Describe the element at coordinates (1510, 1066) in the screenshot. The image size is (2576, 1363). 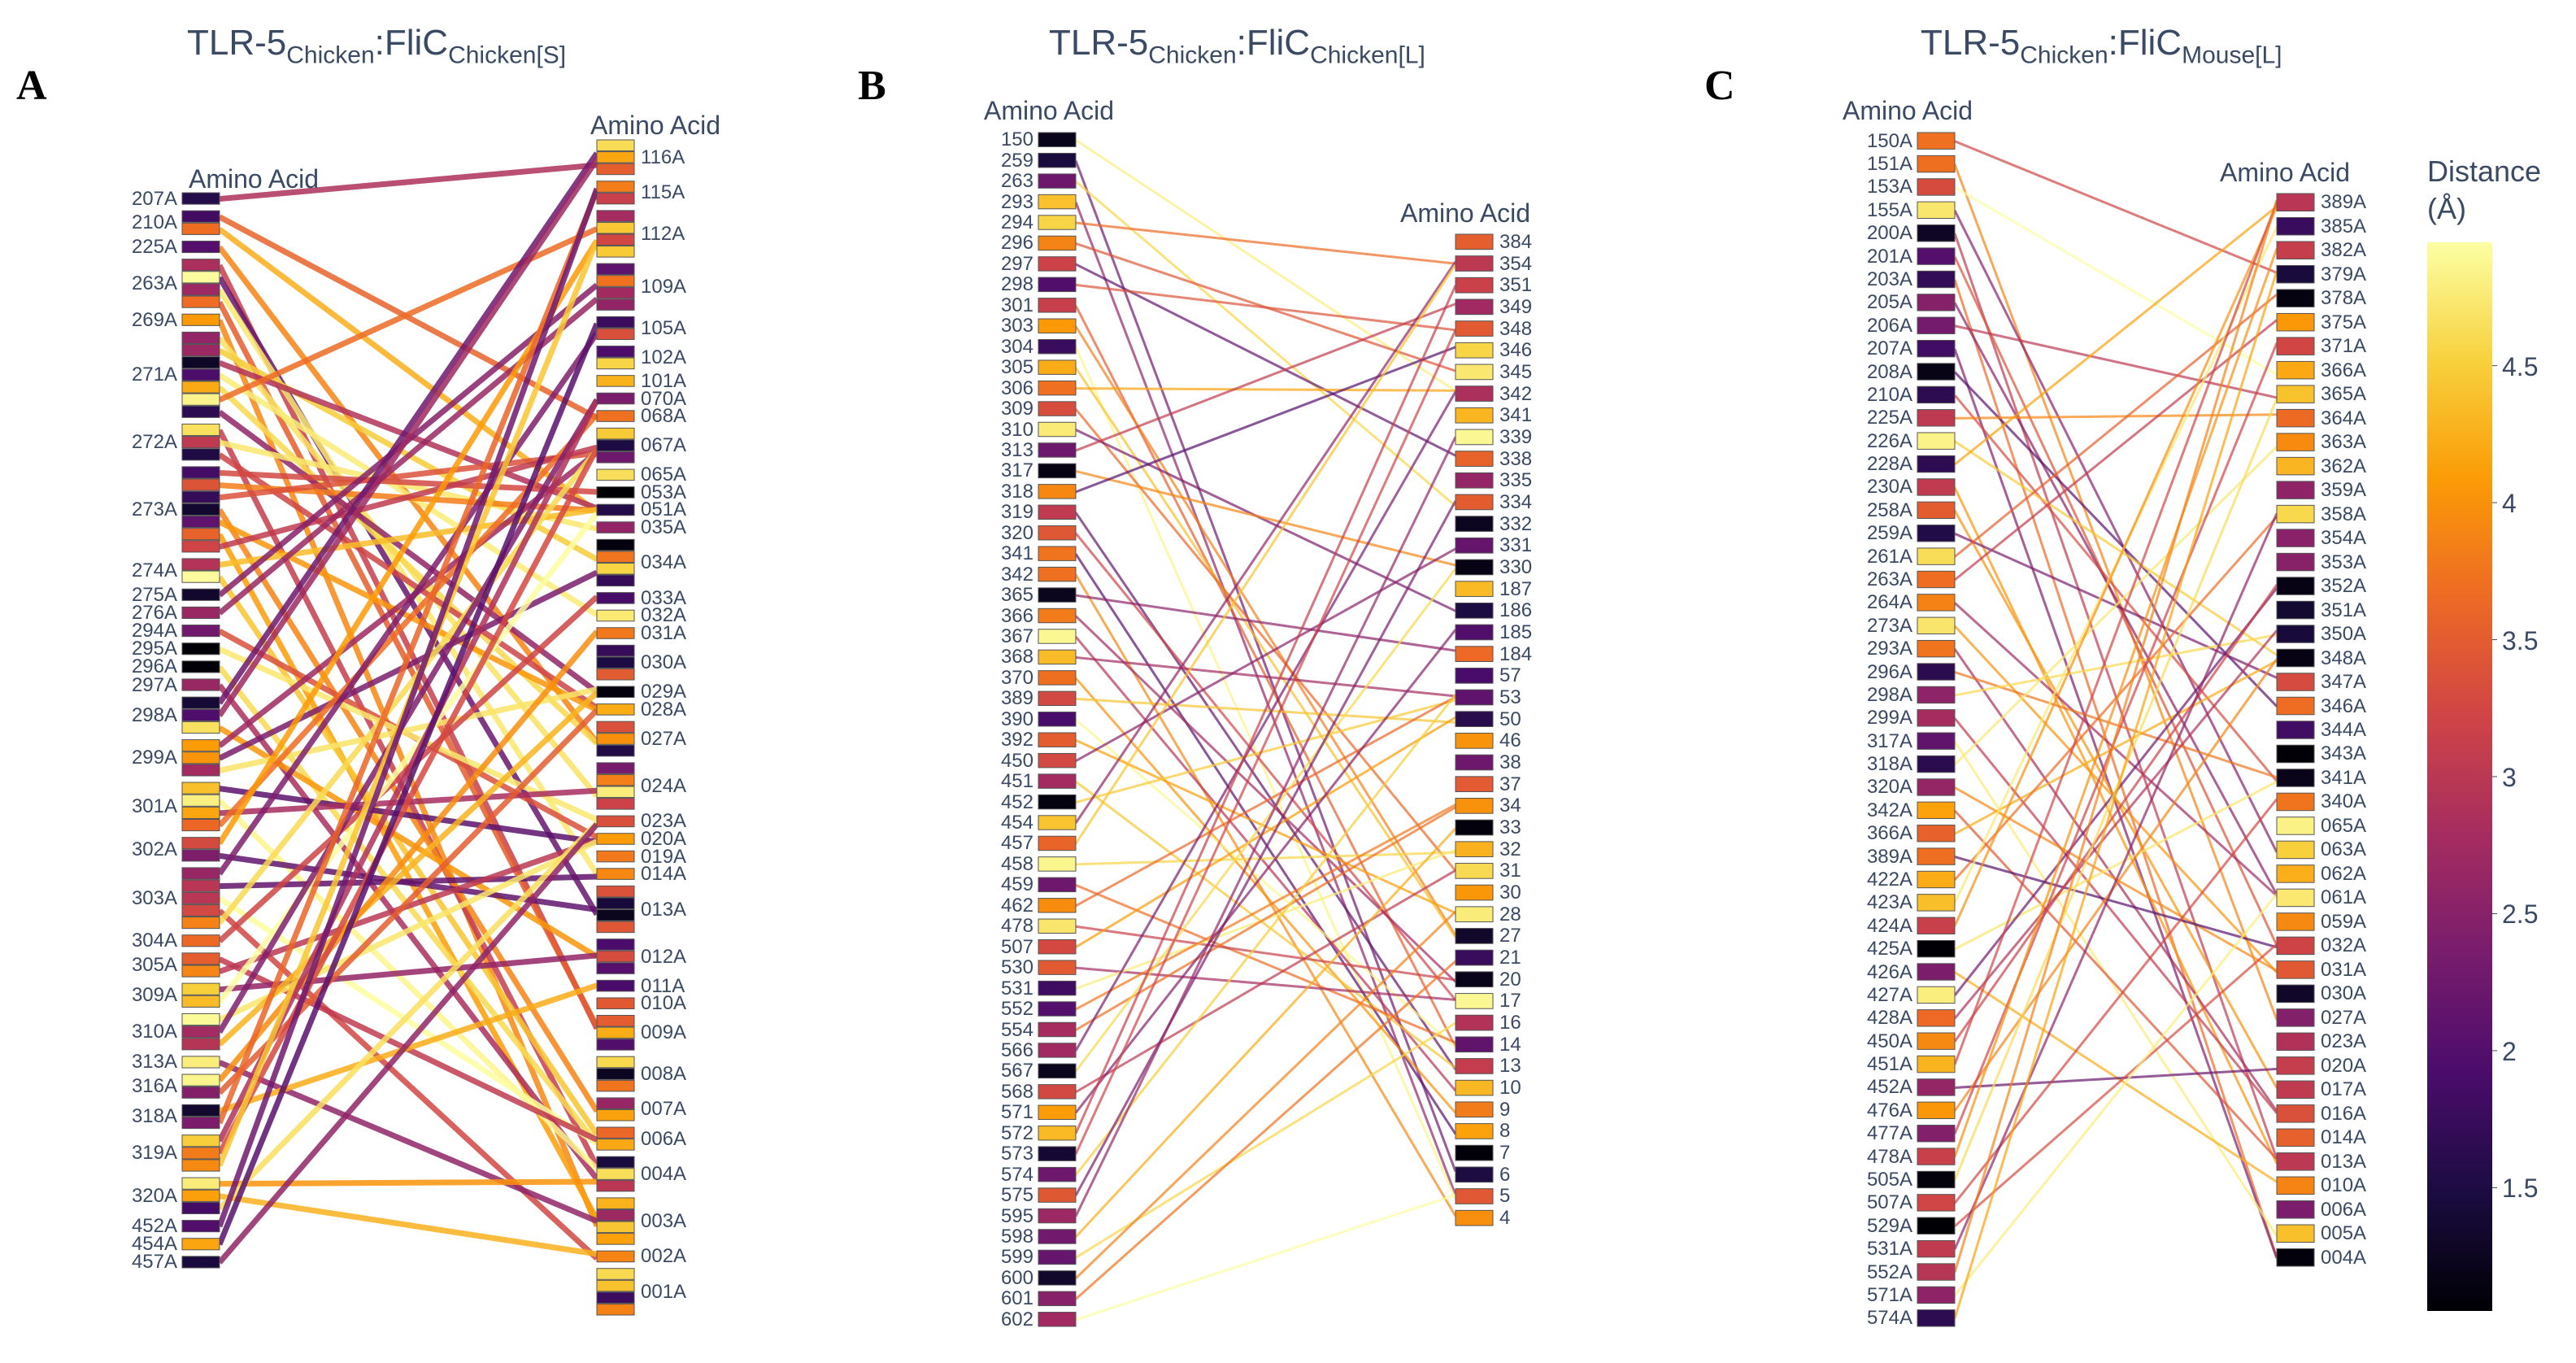
I see `right-residue-label: 13` at that location.